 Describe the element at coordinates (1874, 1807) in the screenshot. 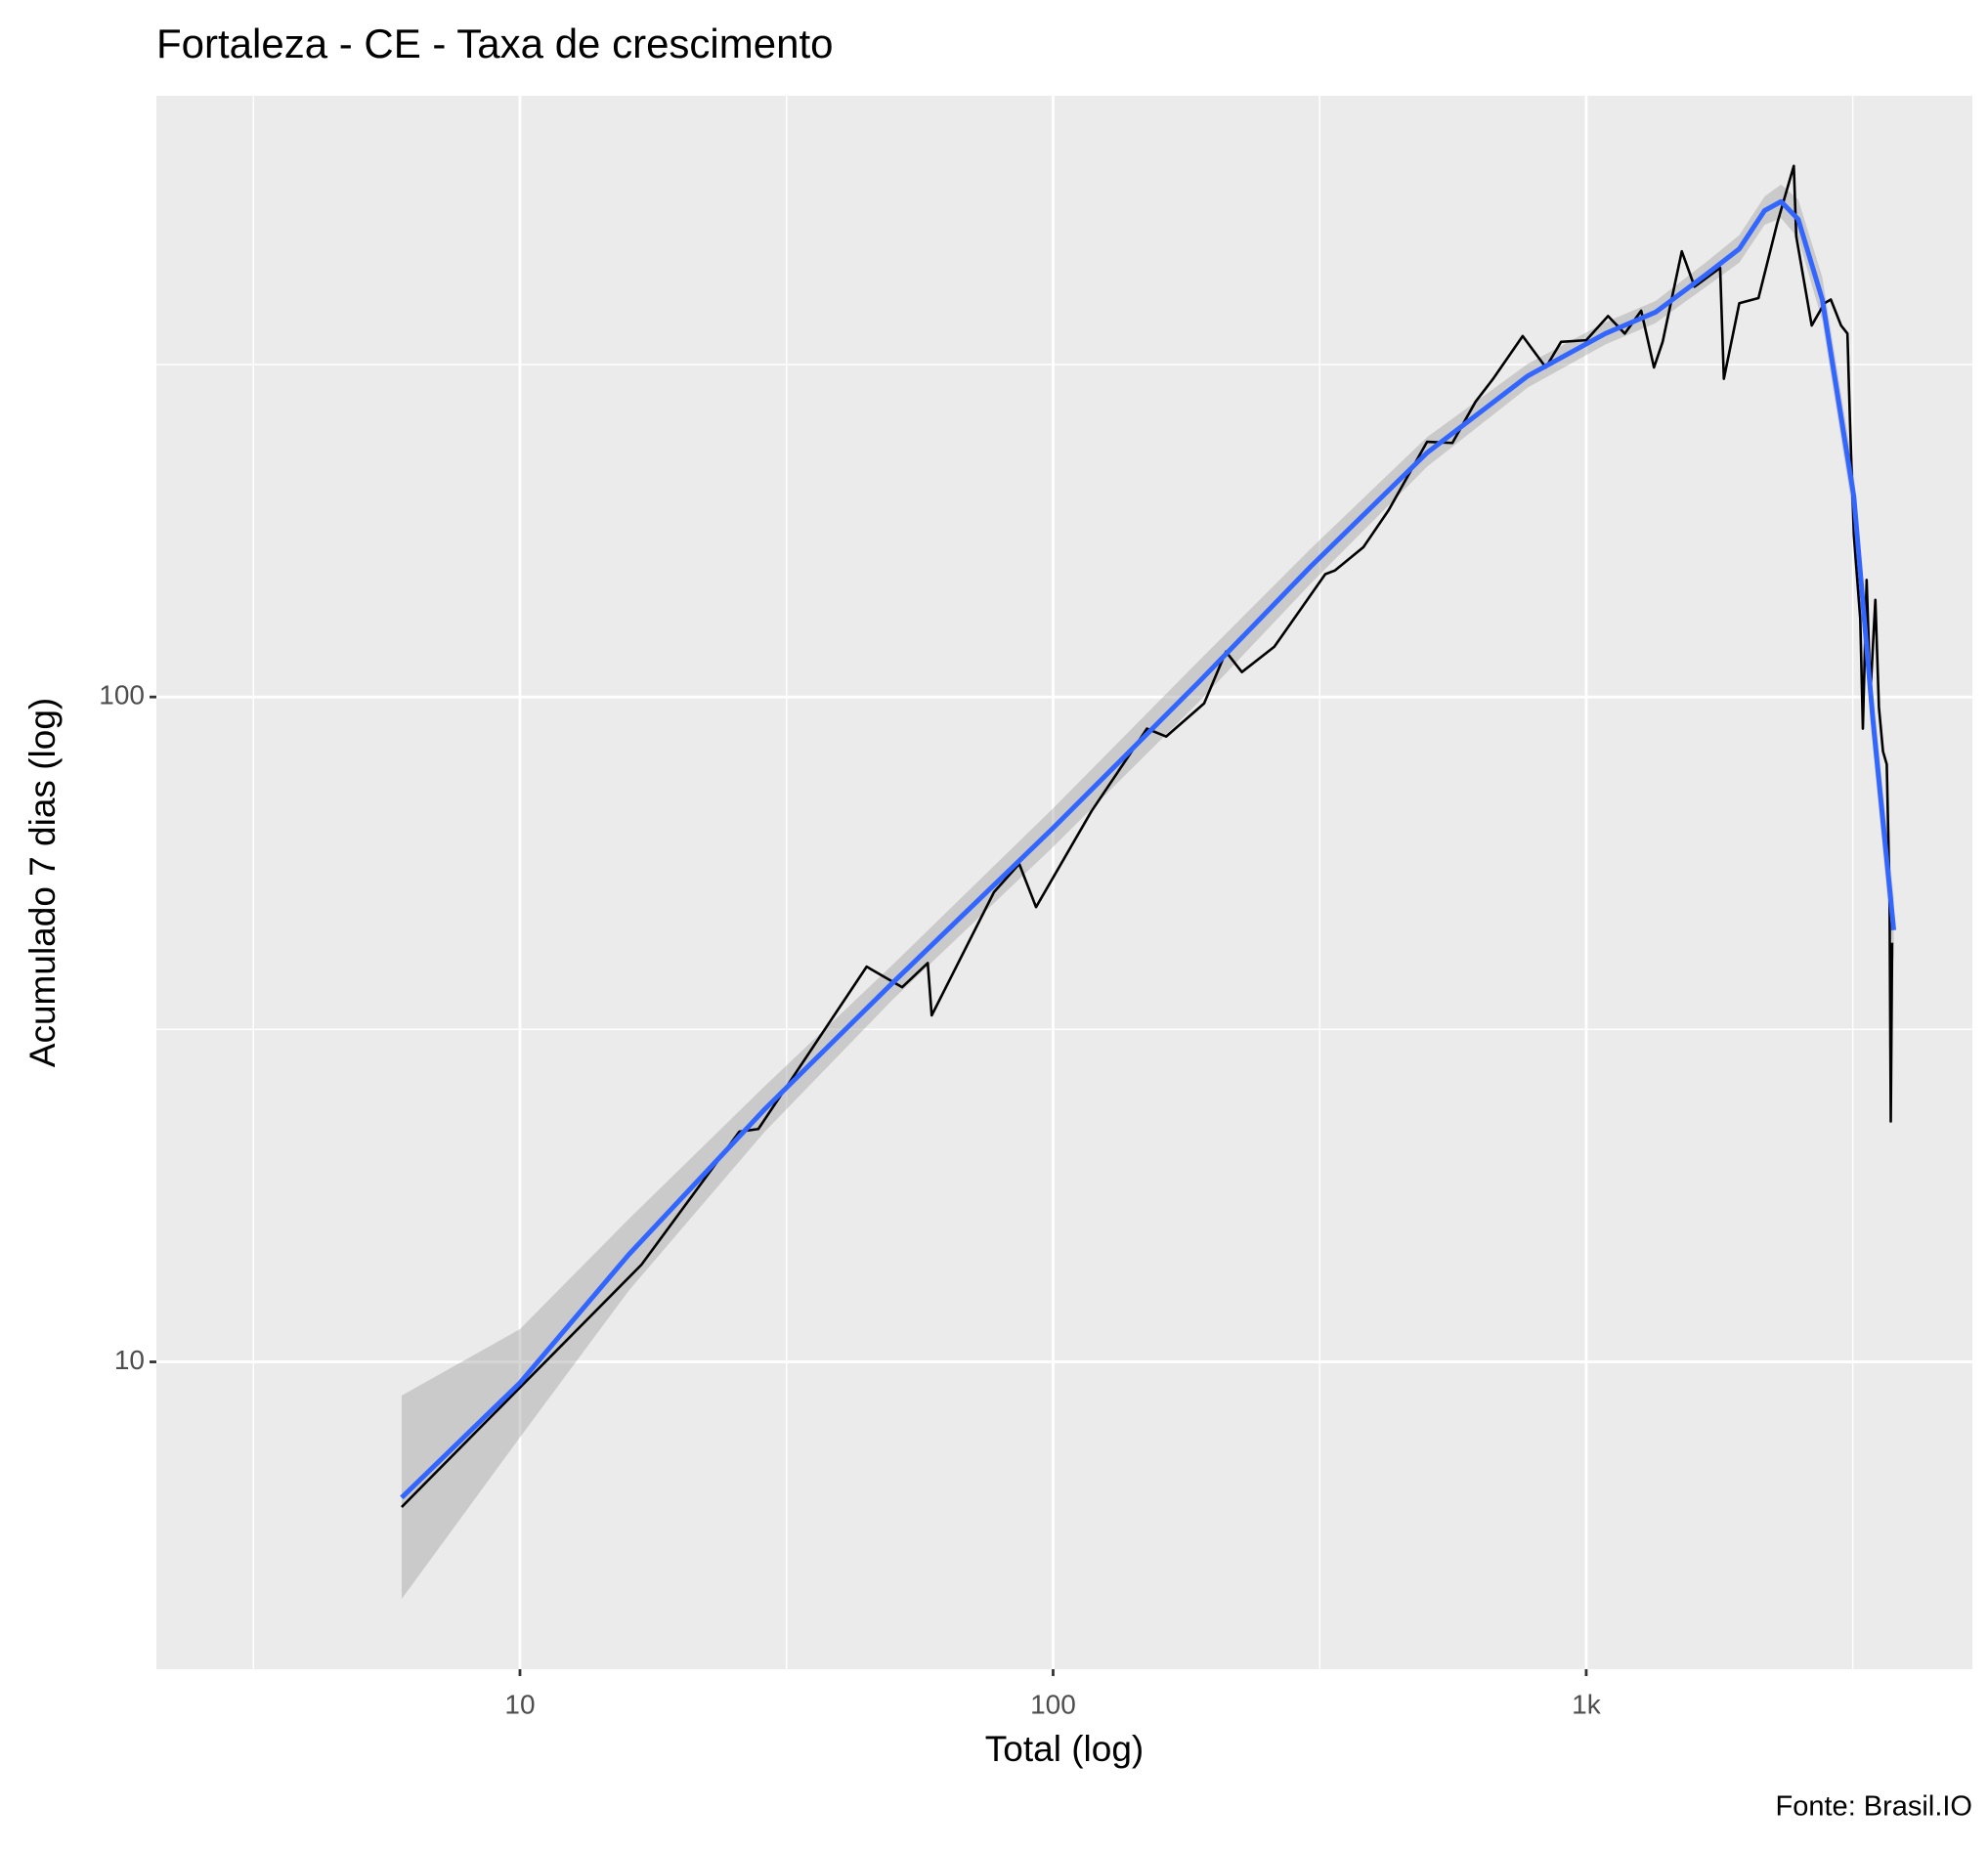

I see `caption: Fonte: Brasil.IO` at that location.